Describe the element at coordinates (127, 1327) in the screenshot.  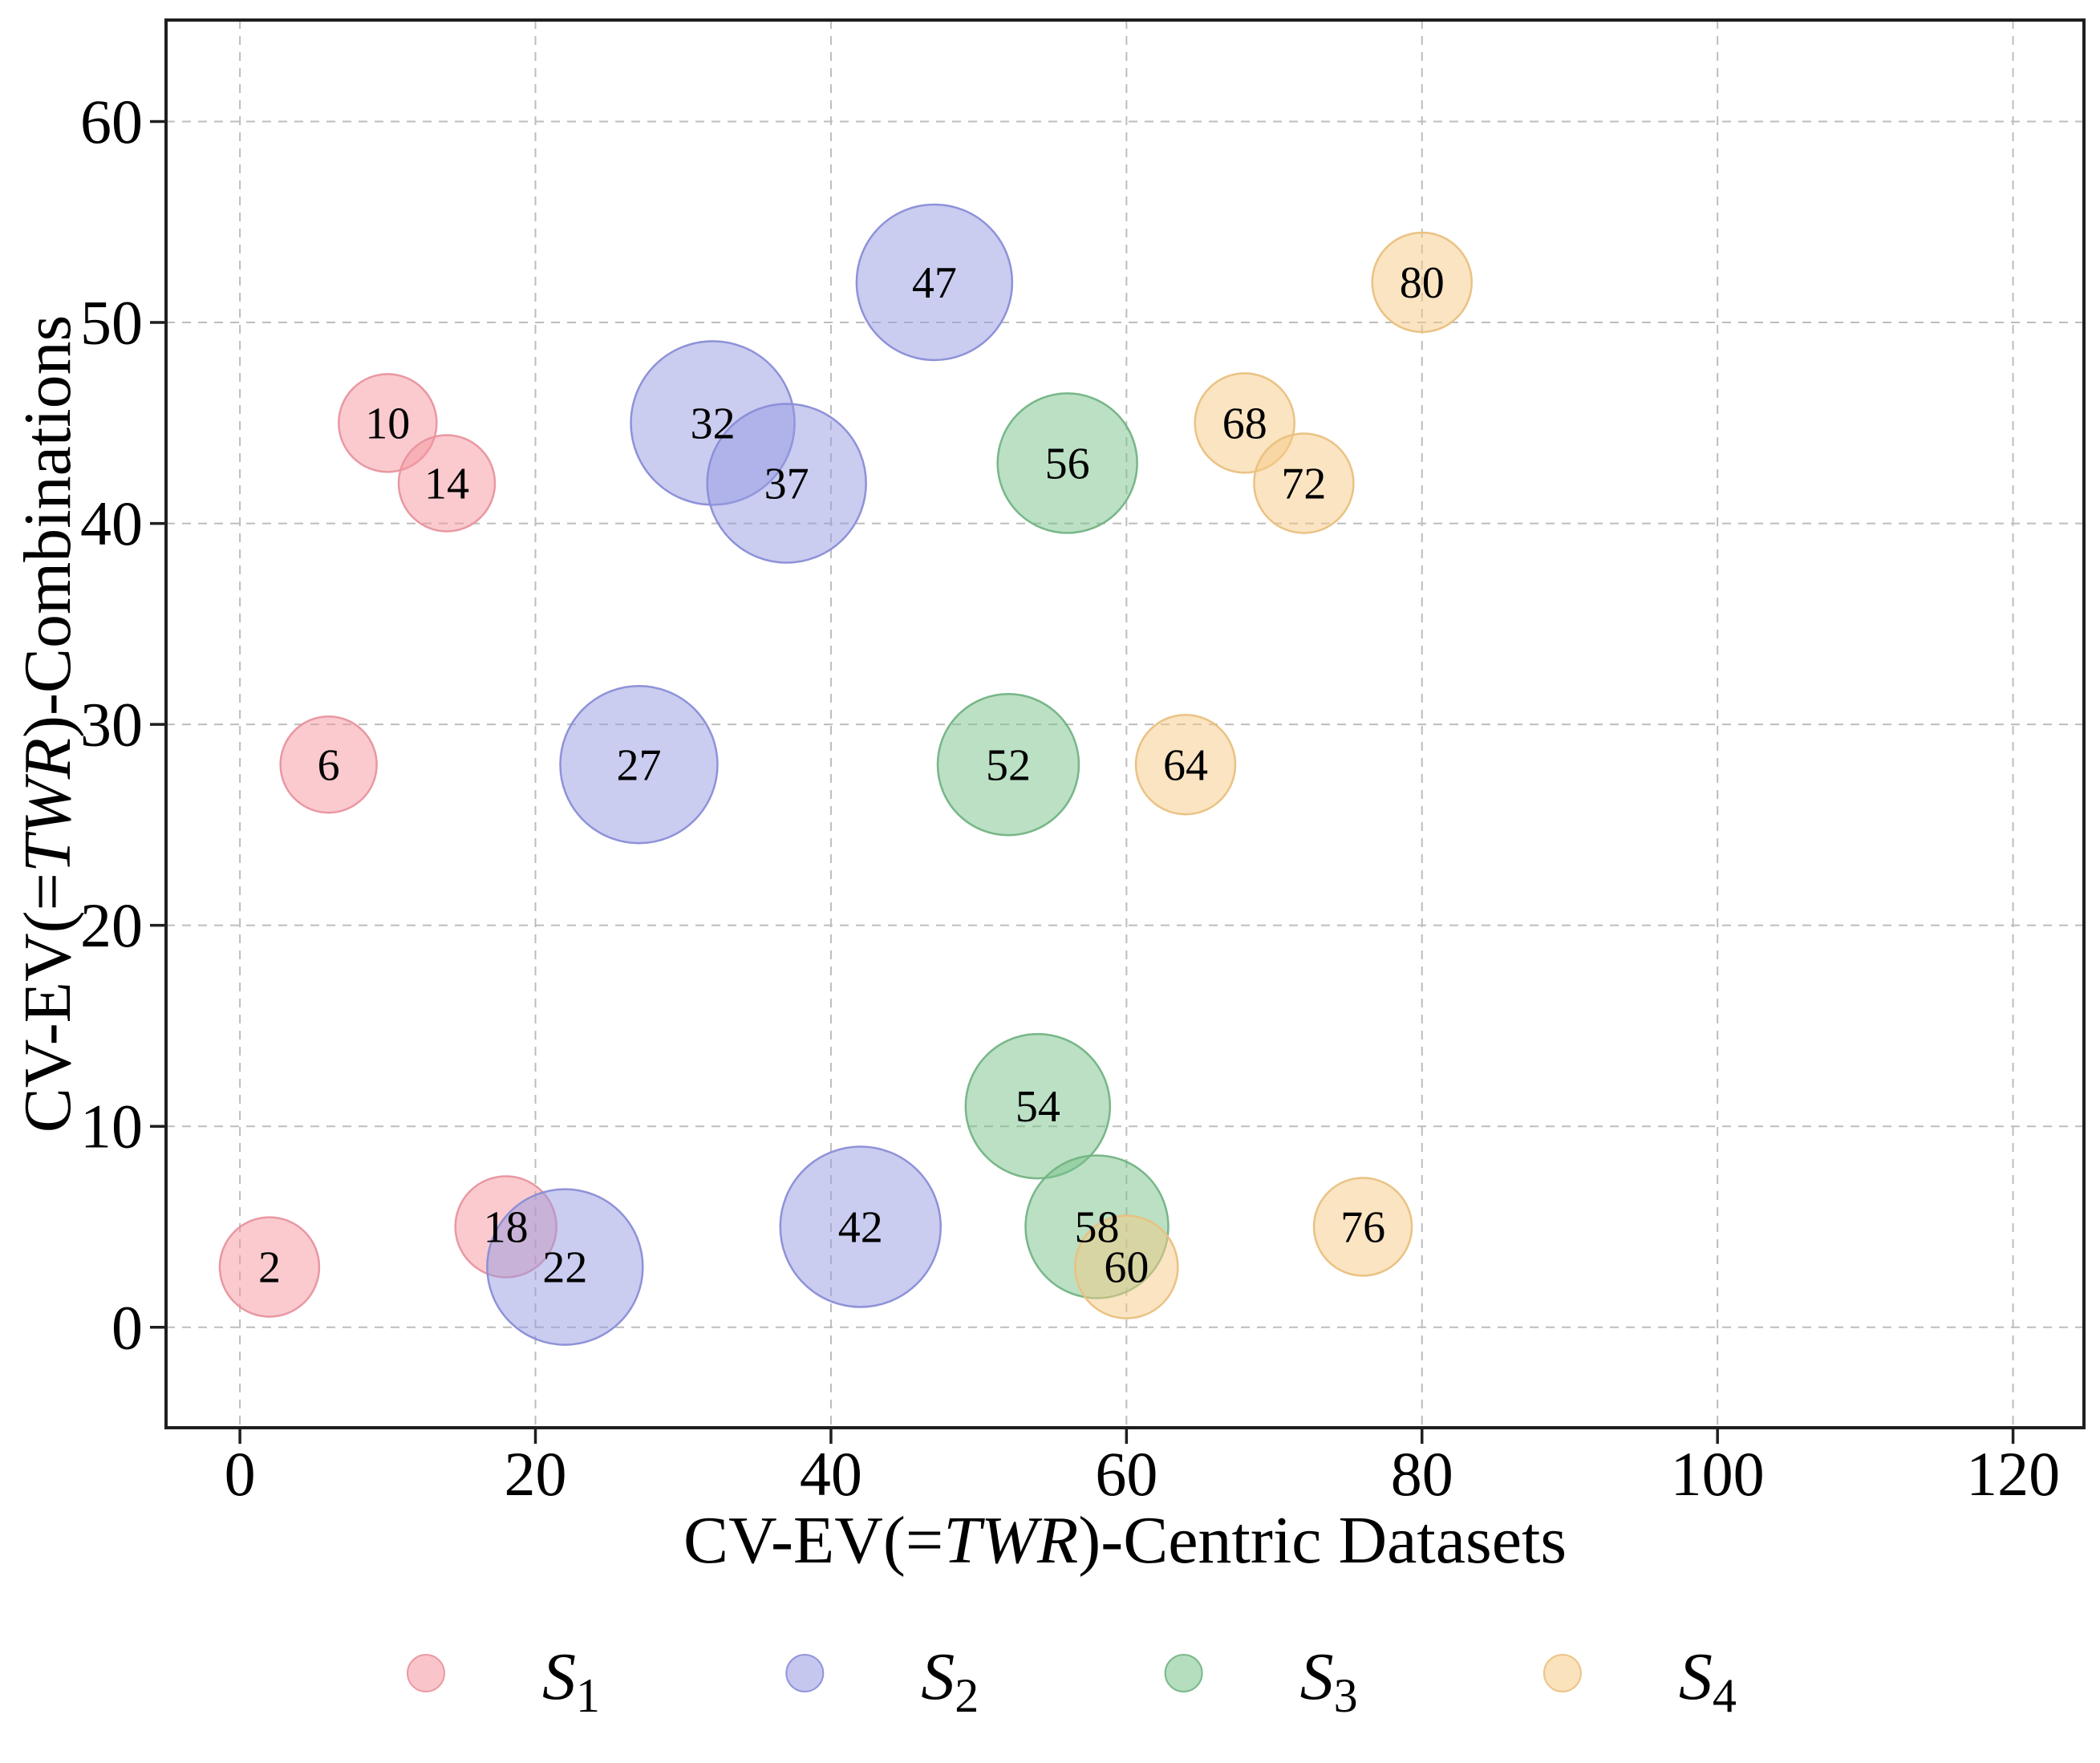
I see `y-tick-label-0: 0` at that location.